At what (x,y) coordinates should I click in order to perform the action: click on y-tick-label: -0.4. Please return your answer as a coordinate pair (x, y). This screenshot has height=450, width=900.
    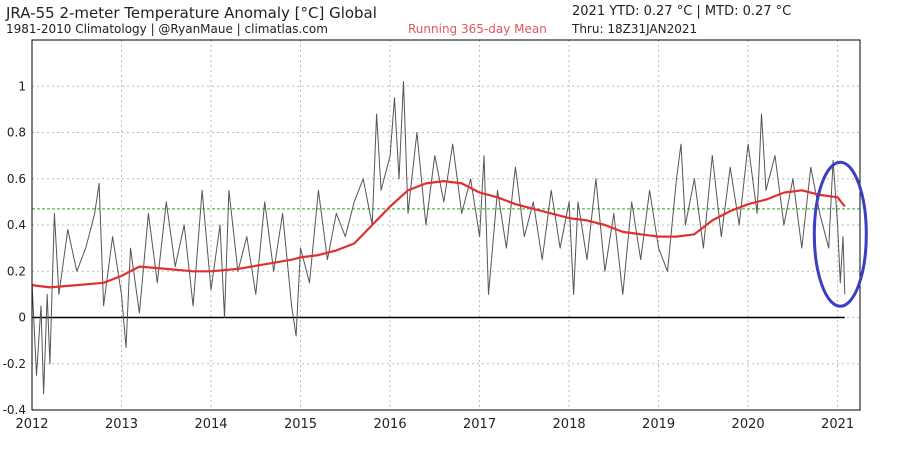
    Looking at the image, I should click on (14, 410).